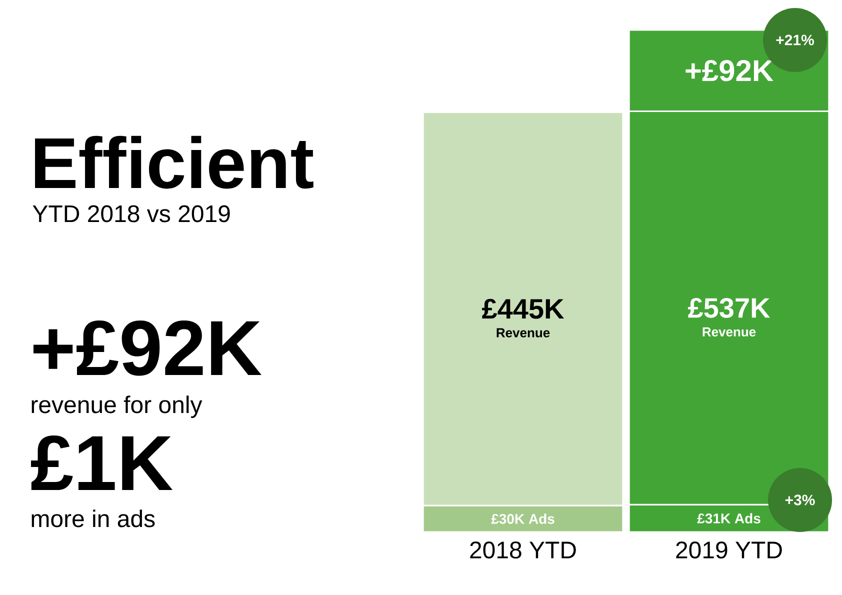  Describe the element at coordinates (541, 519) in the screenshot. I see `series-label: Ads` at that location.